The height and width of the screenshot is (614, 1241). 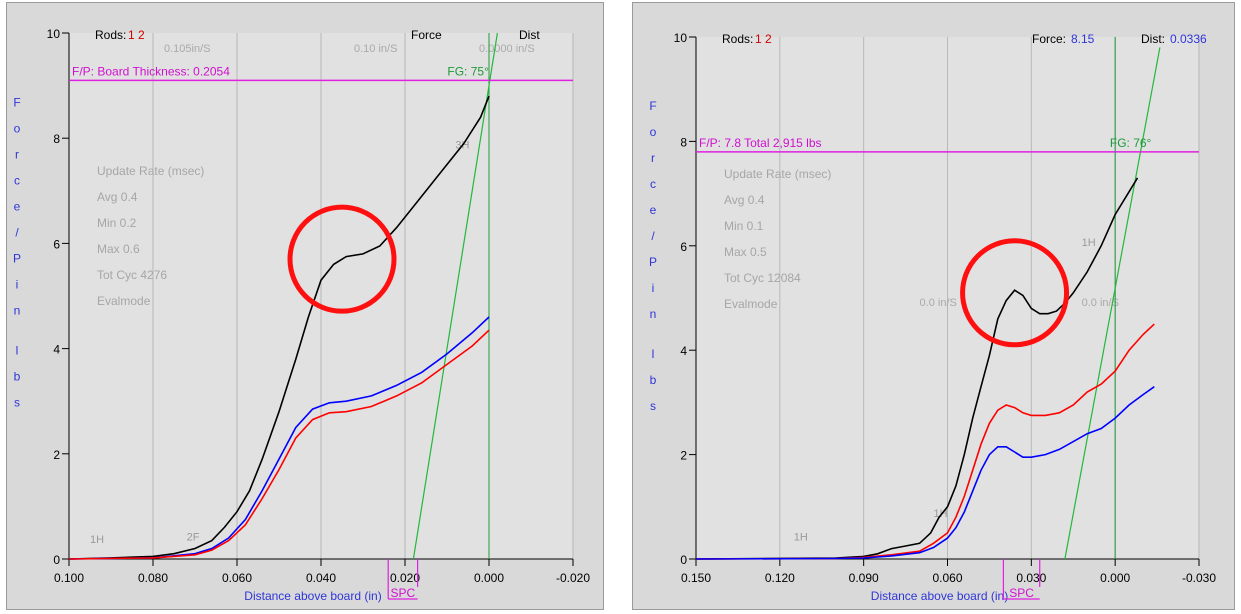 I want to click on fg-label: FG: 76°, so click(x=1131, y=143).